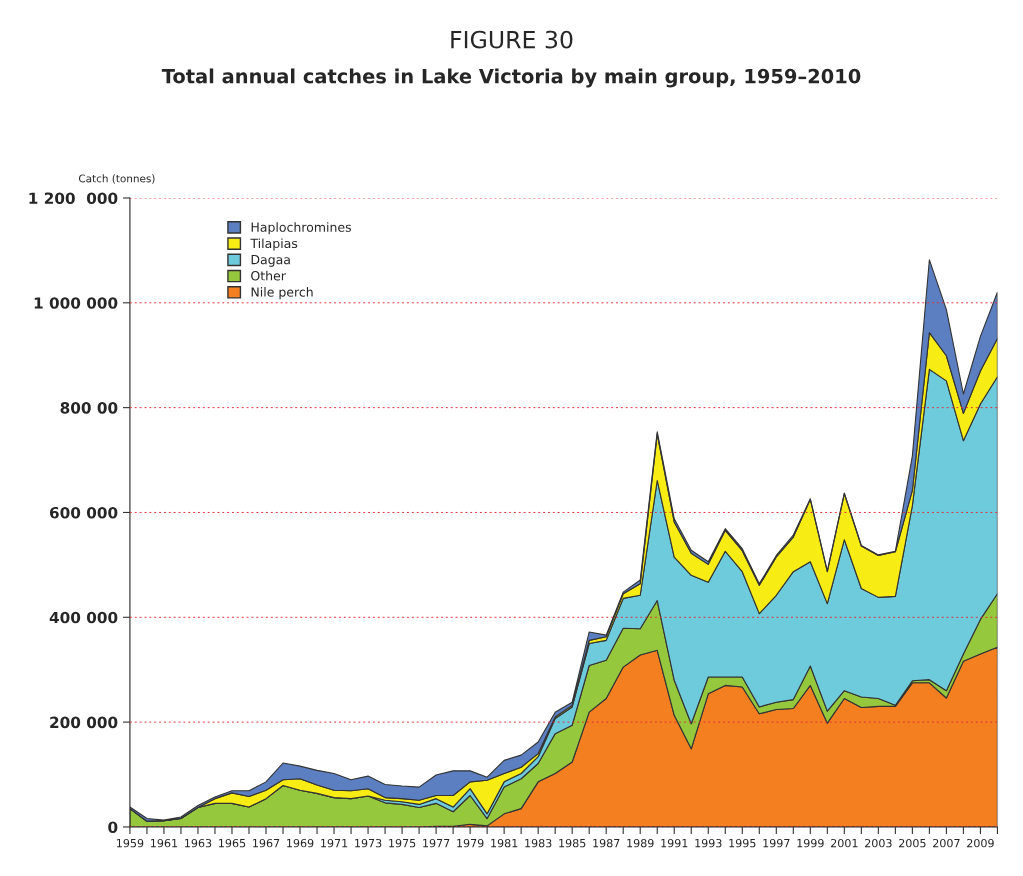  Describe the element at coordinates (402, 843) in the screenshot. I see `x-tick-label: 1975` at that location.